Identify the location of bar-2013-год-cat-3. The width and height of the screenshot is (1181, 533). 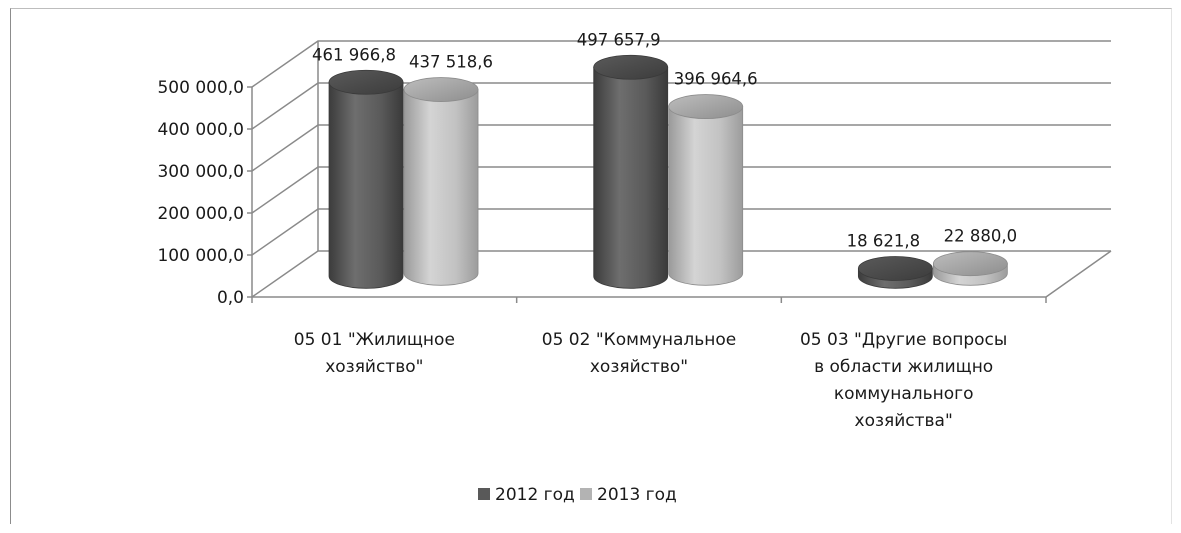
(970, 268).